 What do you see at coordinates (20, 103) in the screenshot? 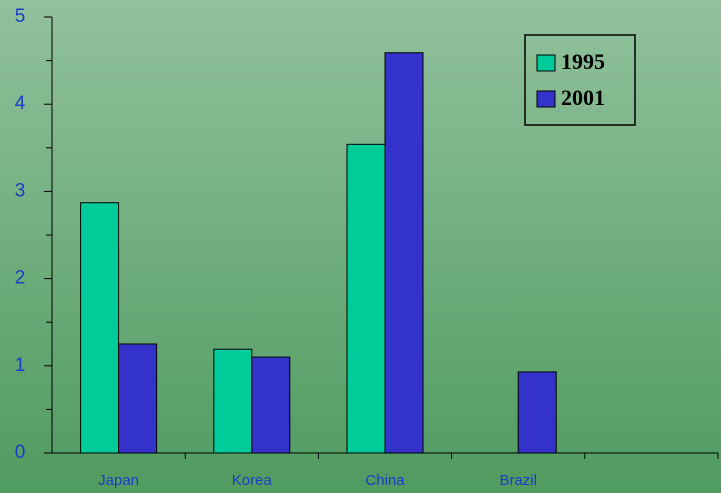
I see `y-tick-label: 4` at bounding box center [20, 103].